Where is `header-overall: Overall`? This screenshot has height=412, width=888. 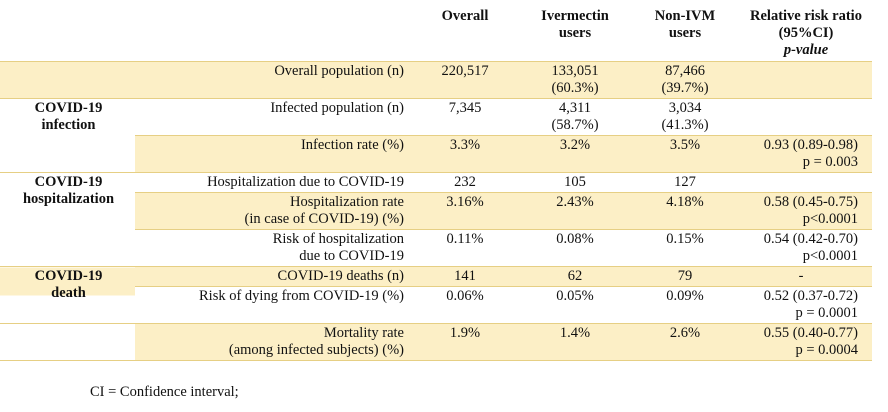
header-overall: Overall is located at coordinates (465, 35).